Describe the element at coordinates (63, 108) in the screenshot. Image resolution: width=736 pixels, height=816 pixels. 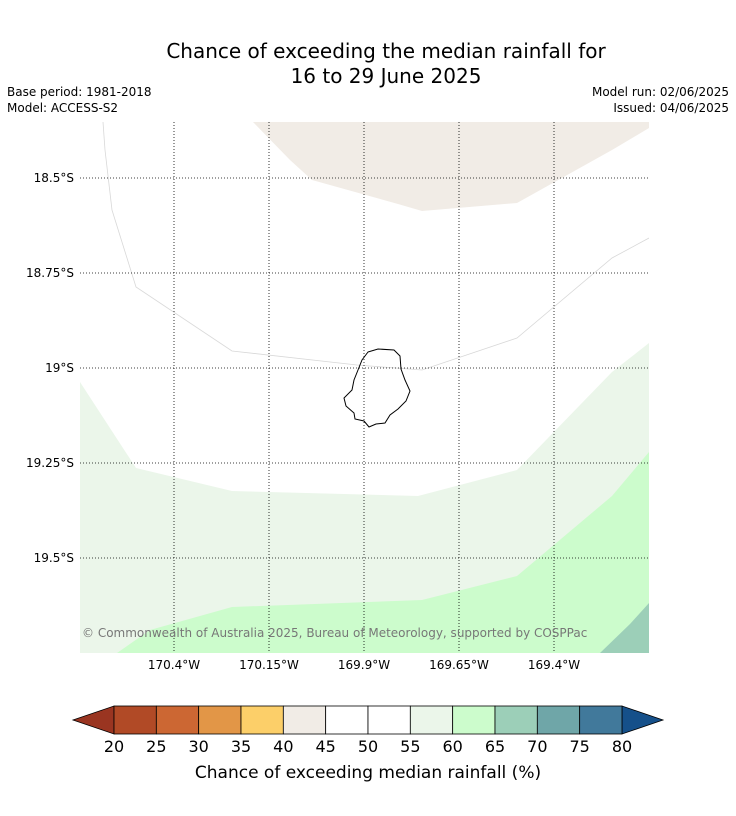
I see `model-name: Model: ACCESS-S2` at that location.